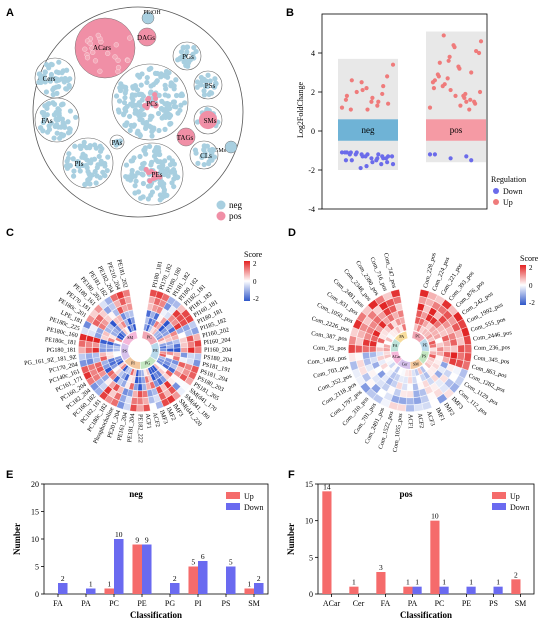  I want to click on panel-b-legend-title: Regulation, so click(508, 179).